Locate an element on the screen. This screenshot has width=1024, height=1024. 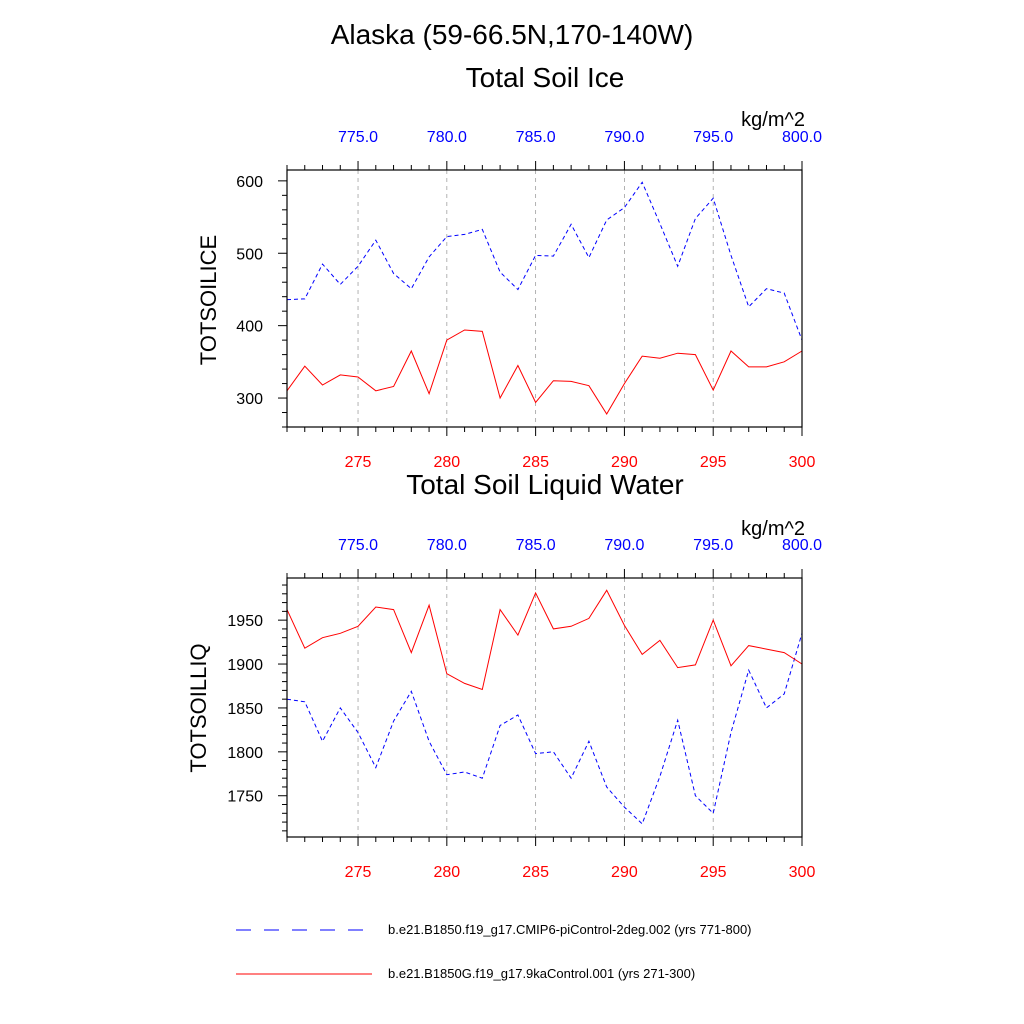
soil-ice-bottom-tick-label: 295 is located at coordinates (713, 462).